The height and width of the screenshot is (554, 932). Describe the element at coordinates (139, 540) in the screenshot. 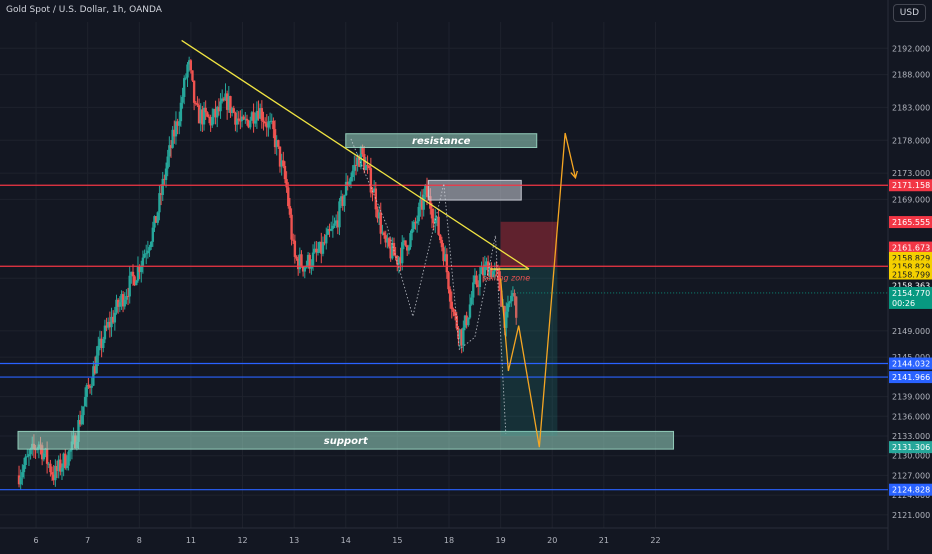

I see `time-tick-label: 8` at that location.